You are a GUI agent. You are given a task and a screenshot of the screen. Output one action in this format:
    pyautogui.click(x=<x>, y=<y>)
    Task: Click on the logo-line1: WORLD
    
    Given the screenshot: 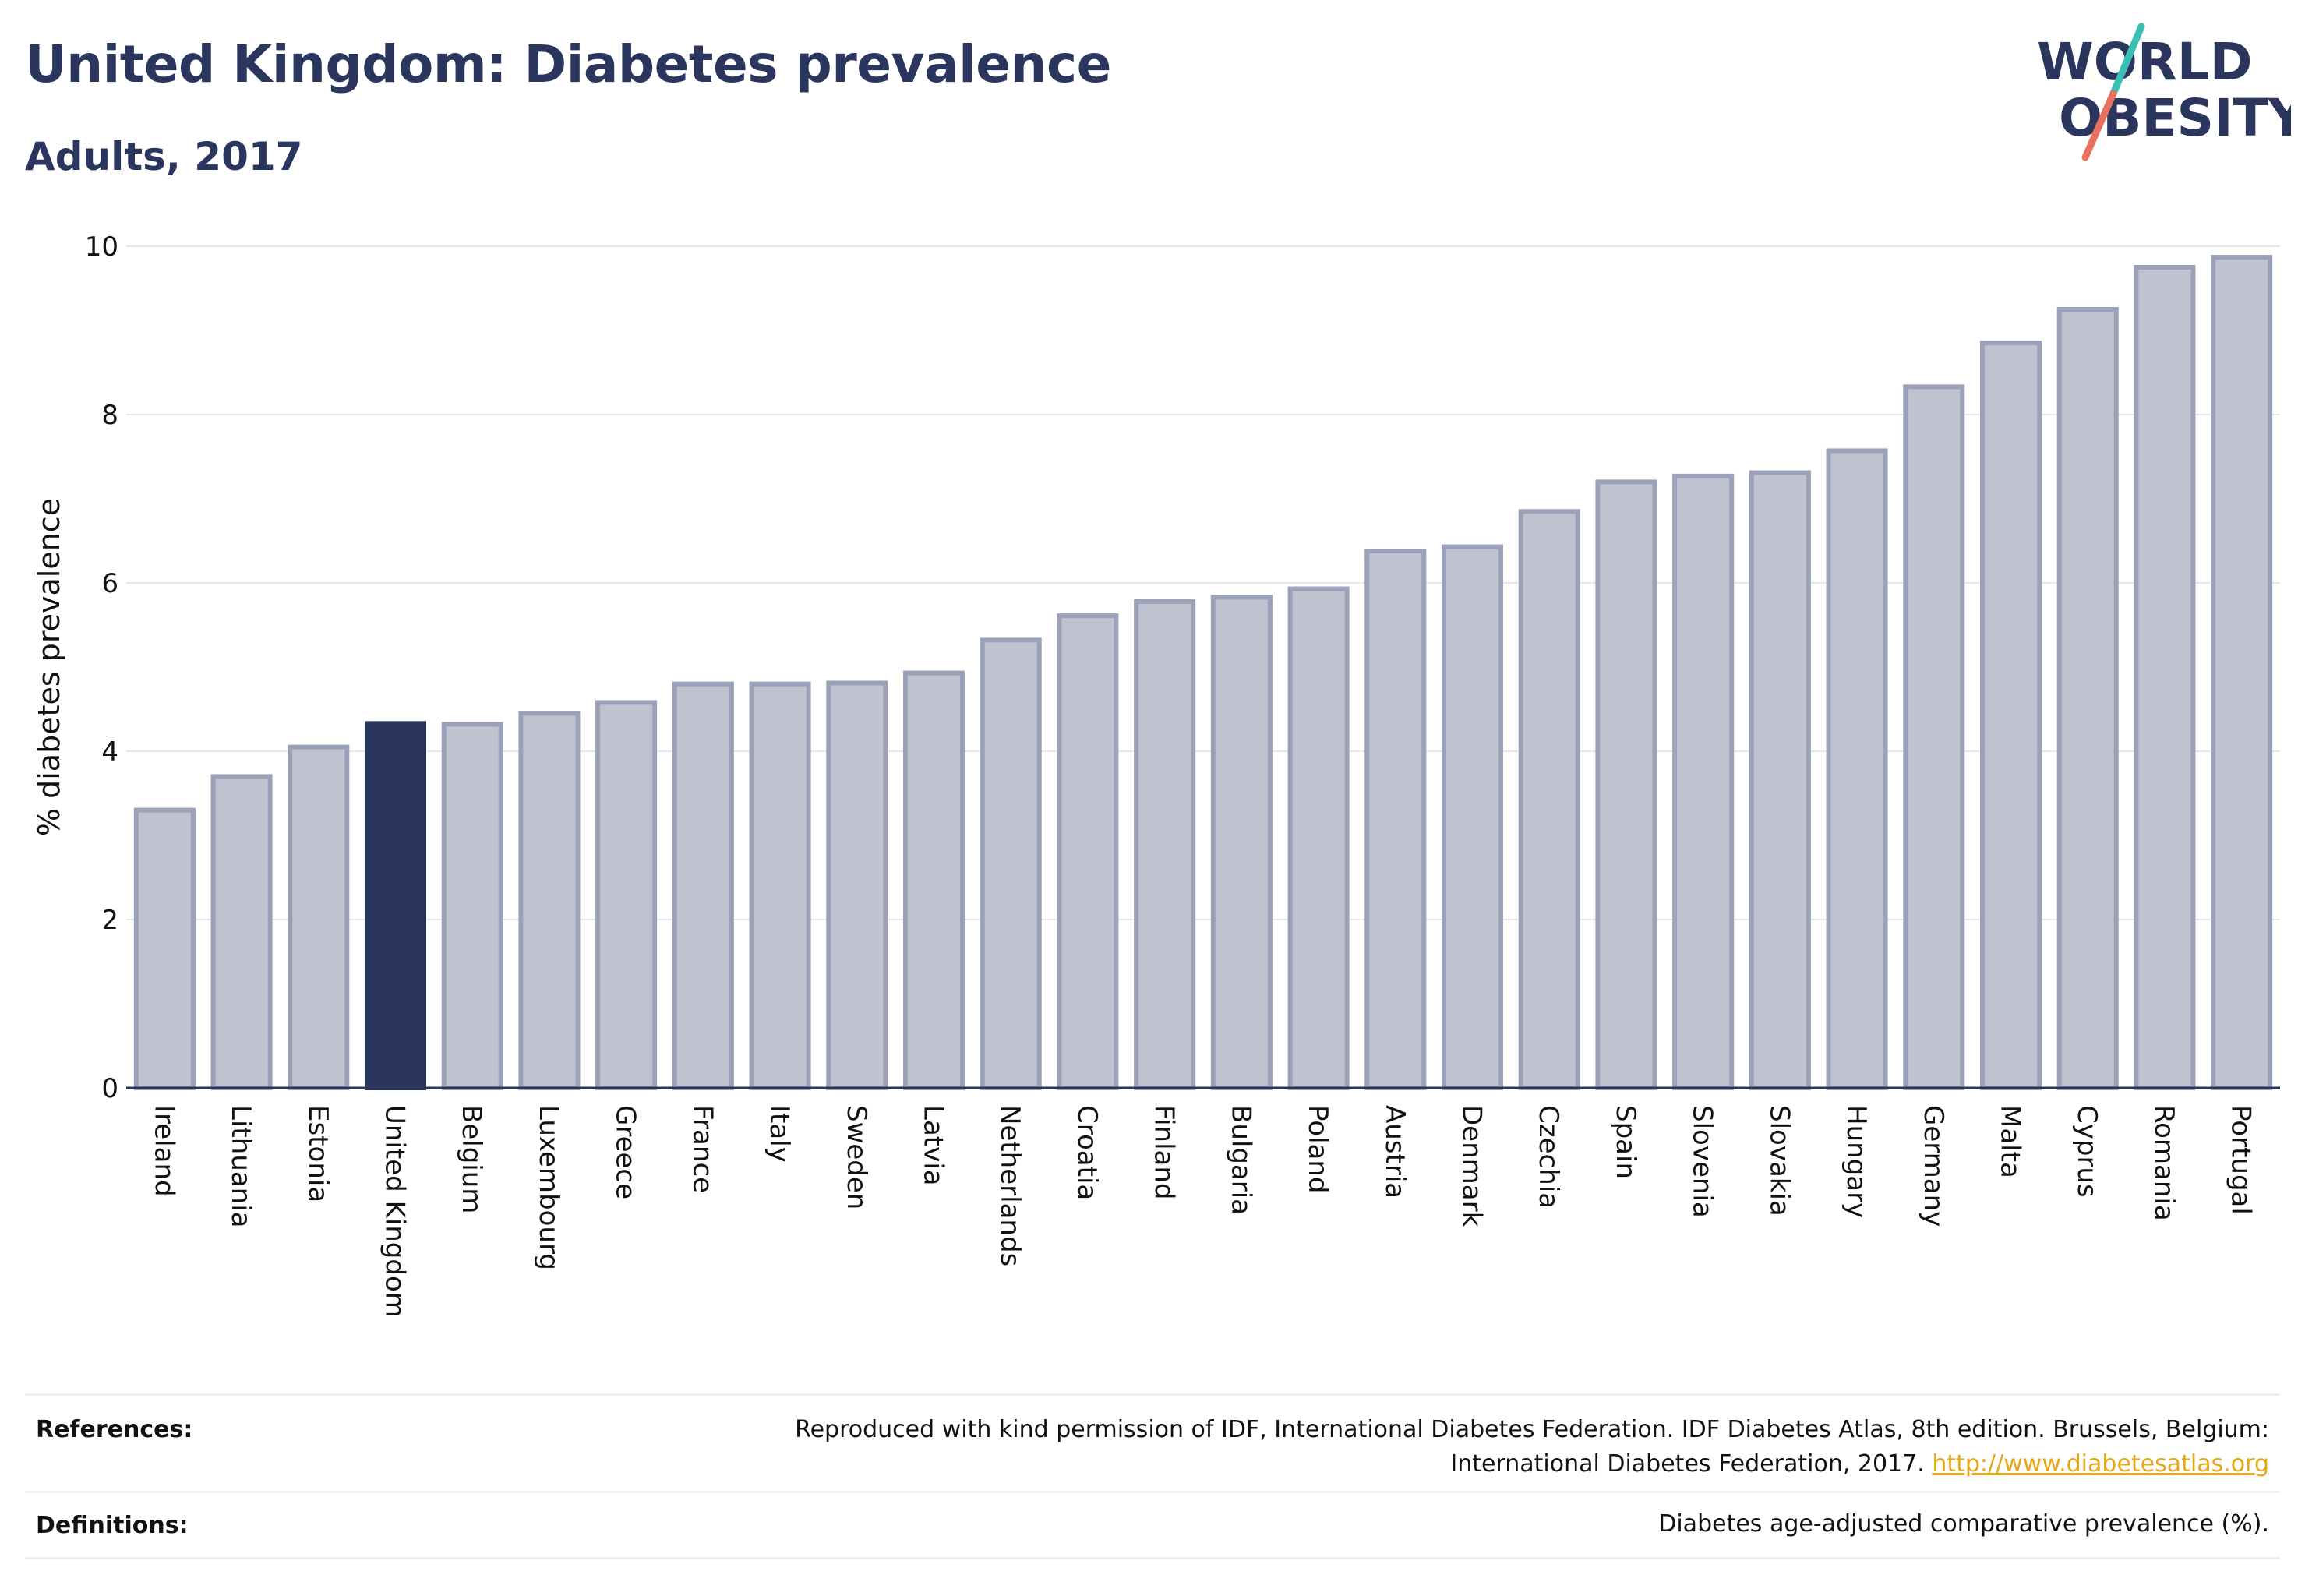 What is the action you would take?
    pyautogui.click(x=2145, y=62)
    